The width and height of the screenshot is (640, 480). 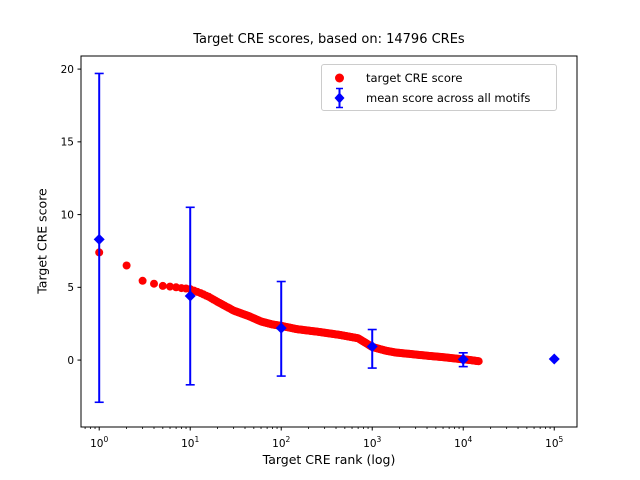 What do you see at coordinates (329, 459) in the screenshot?
I see `x-axis-label: Target CRE rank (log)` at bounding box center [329, 459].